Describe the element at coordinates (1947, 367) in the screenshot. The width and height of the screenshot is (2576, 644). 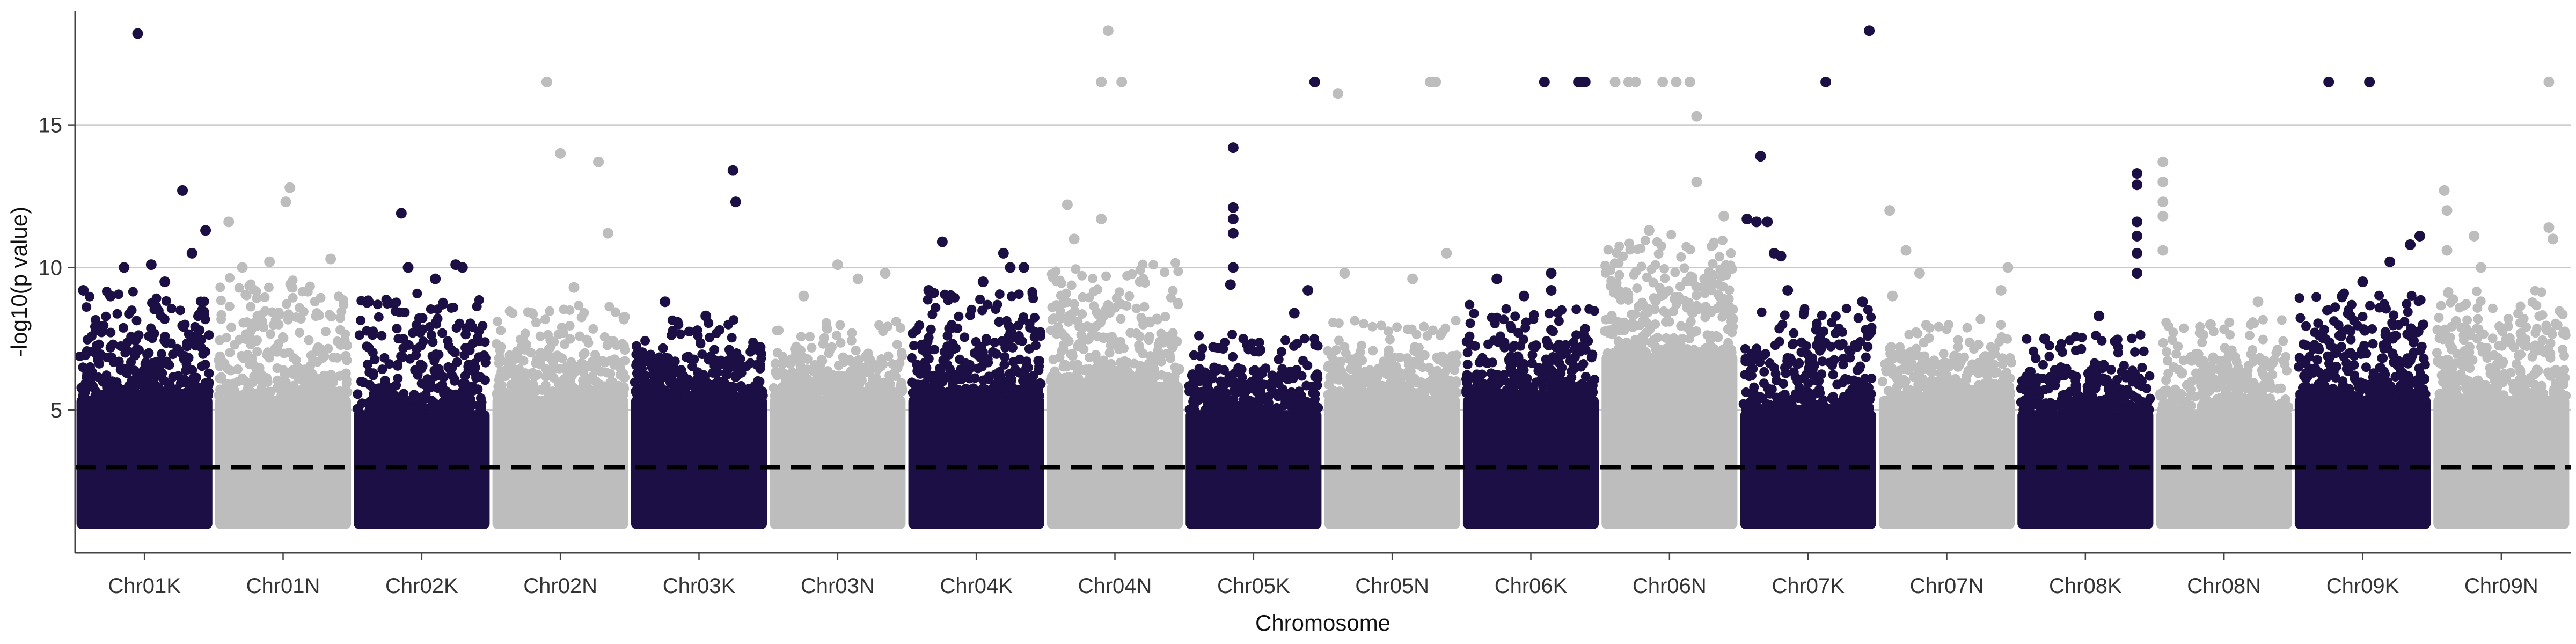
I see `chromosome-points-chr07n` at that location.